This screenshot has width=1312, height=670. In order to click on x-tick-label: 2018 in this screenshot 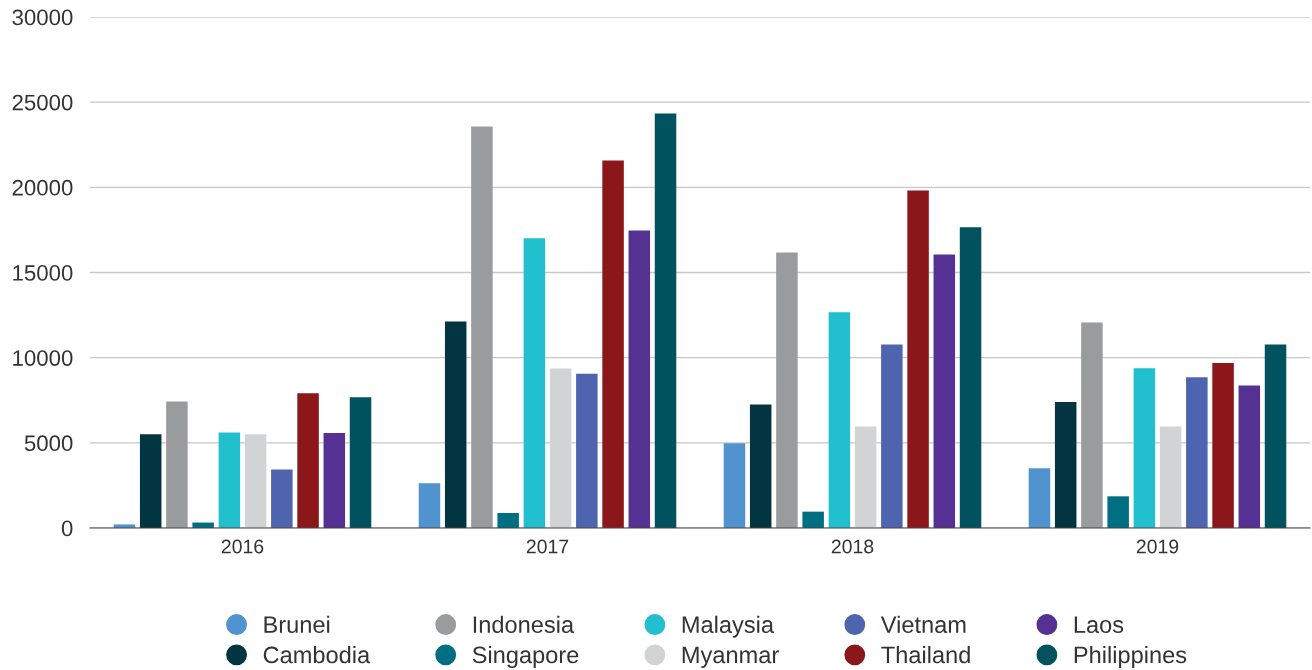, I will do `click(852, 546)`.